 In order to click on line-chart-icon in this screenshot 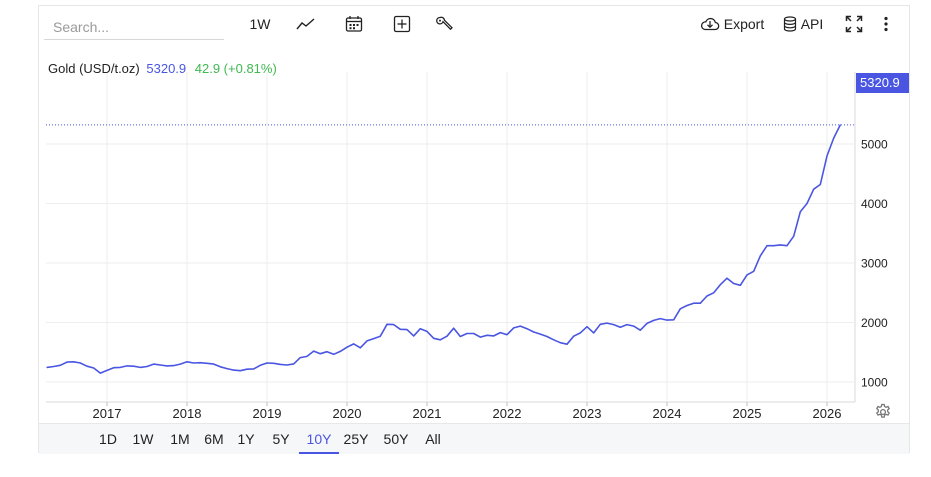, I will do `click(305, 24)`.